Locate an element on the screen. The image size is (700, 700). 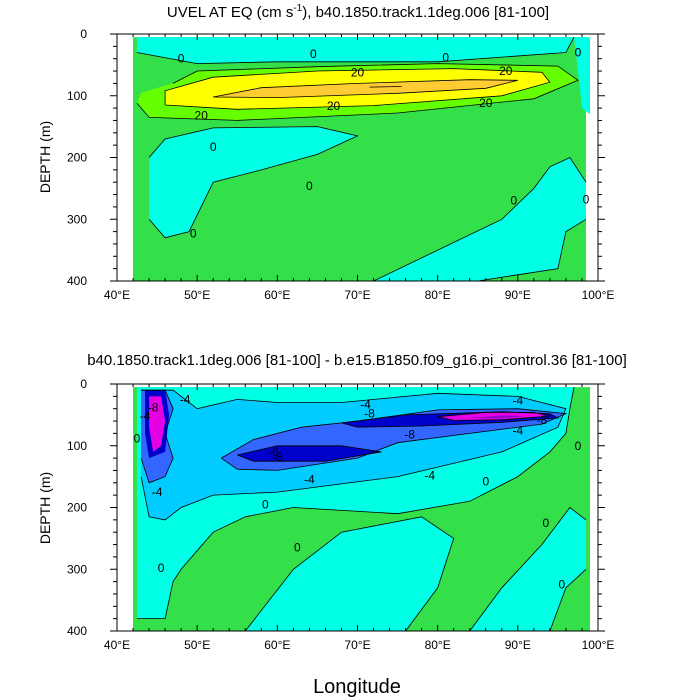
top-y-axis-label: DEPTH (m) is located at coordinates (45, 157).